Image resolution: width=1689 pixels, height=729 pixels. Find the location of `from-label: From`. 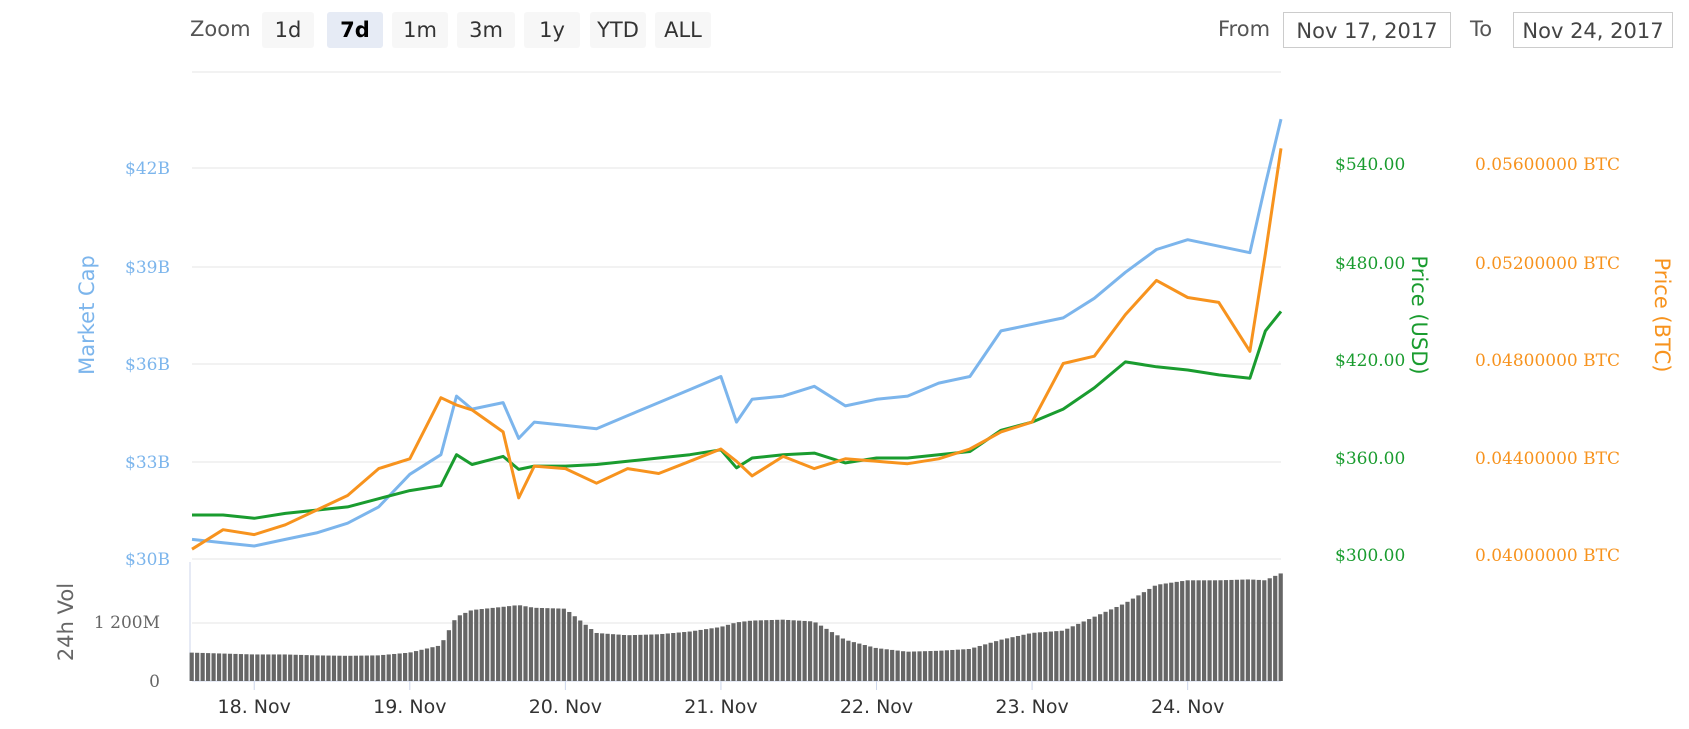

from-label: From is located at coordinates (1244, 29).